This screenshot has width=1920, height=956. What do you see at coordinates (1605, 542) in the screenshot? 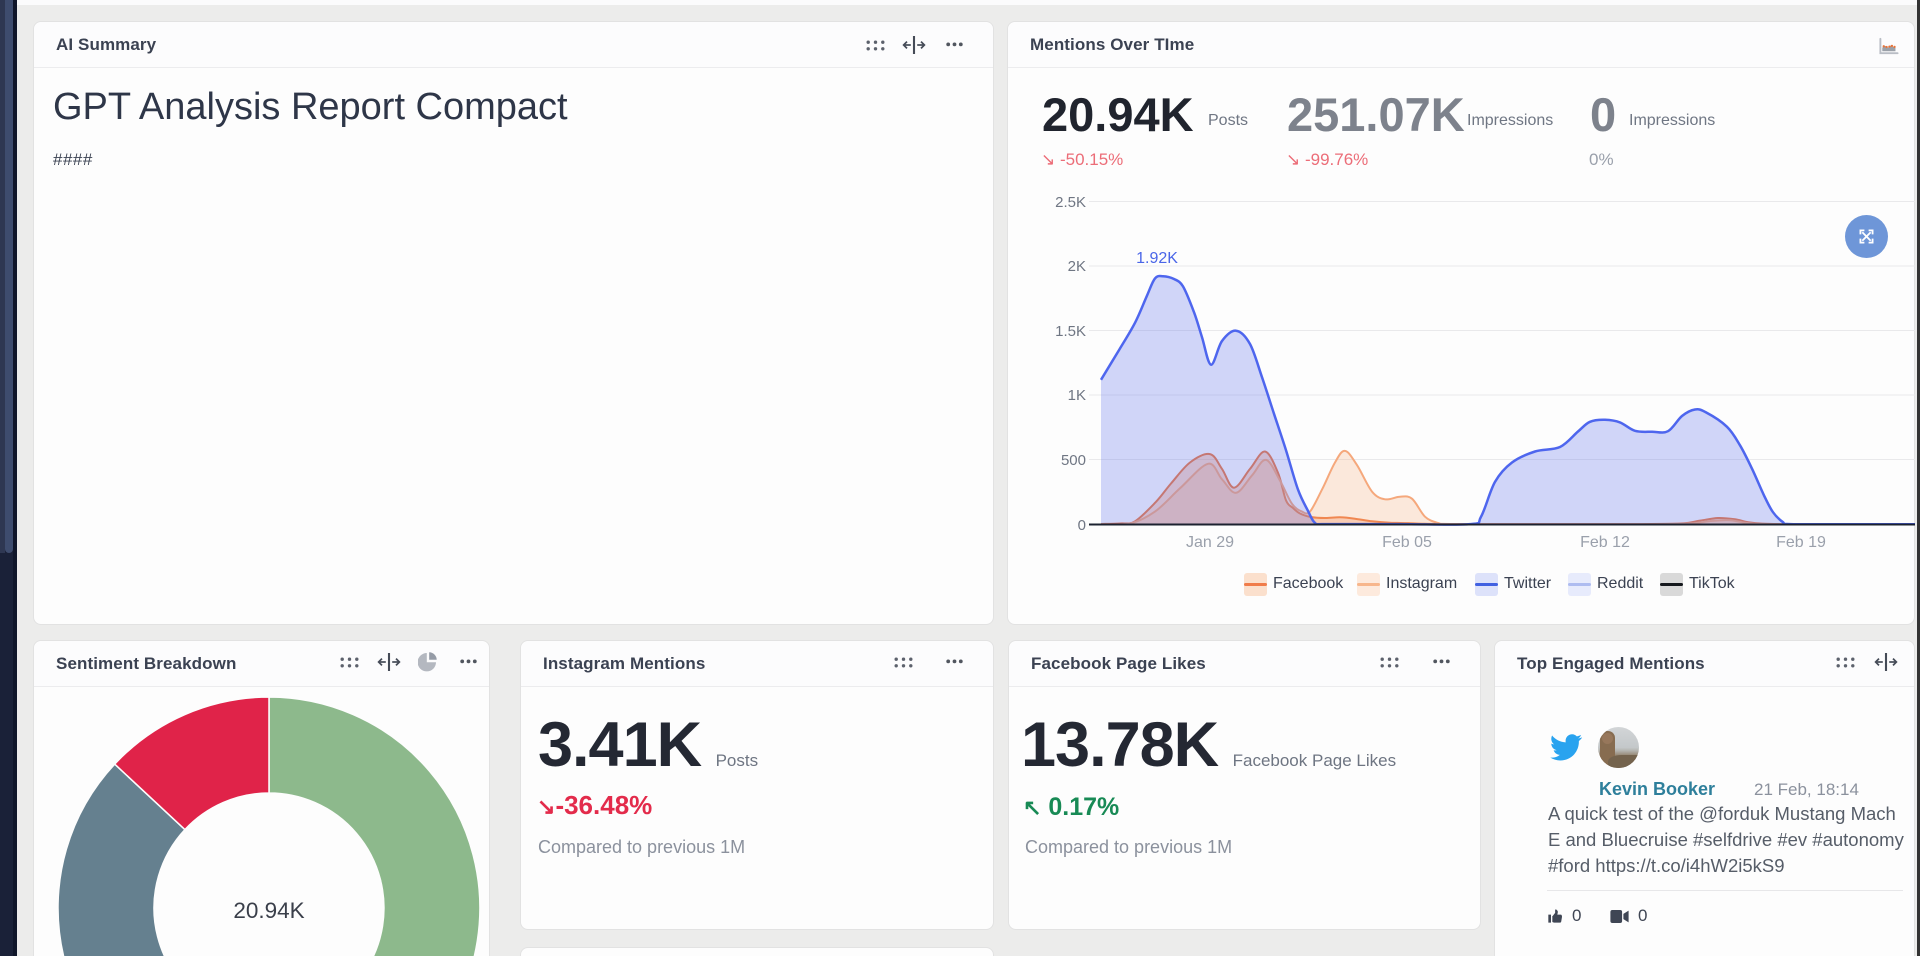
I see `svg-text: Feb 12` at bounding box center [1605, 542].